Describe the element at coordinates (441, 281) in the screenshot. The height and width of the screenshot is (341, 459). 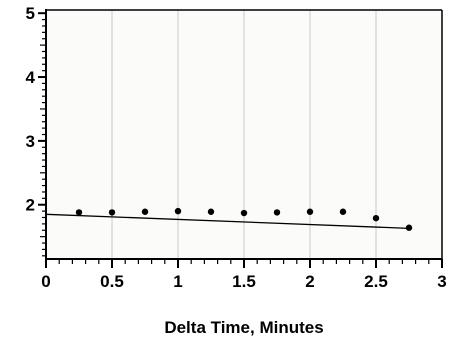
I see `x-tick-label: 3` at that location.